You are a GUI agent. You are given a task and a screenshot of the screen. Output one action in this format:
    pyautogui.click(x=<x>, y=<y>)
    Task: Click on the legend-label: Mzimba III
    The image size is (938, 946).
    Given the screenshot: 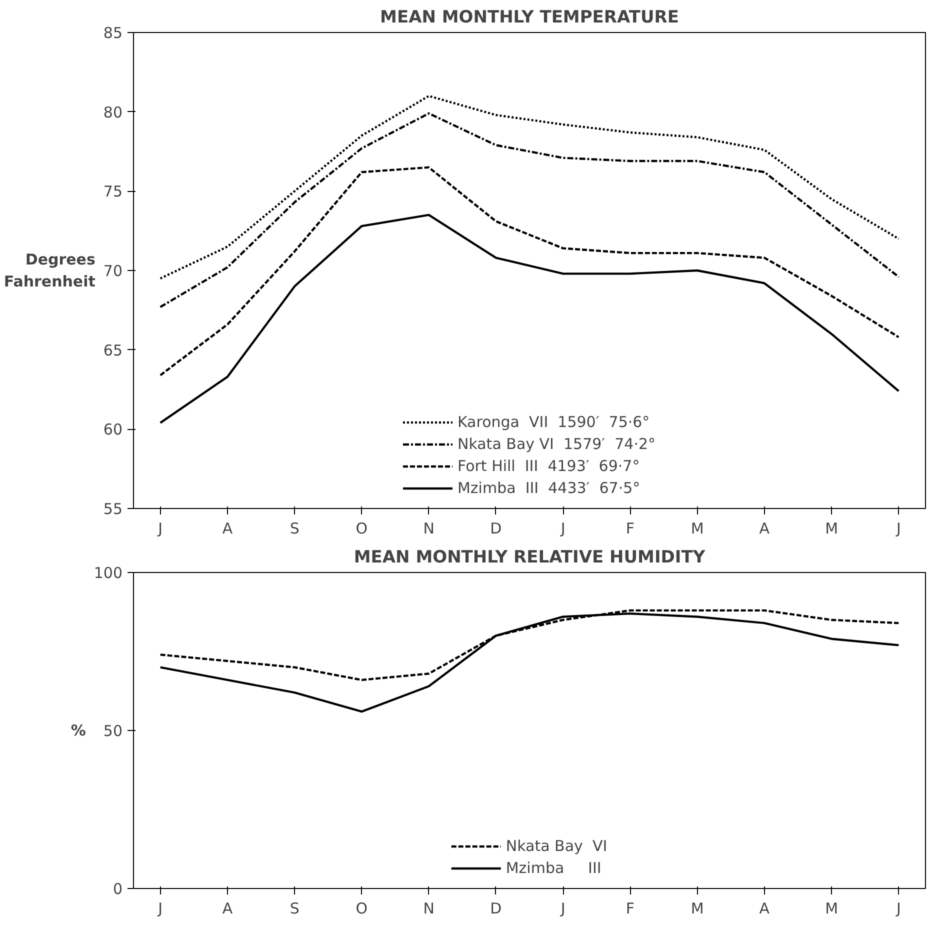 What is the action you would take?
    pyautogui.click(x=554, y=868)
    